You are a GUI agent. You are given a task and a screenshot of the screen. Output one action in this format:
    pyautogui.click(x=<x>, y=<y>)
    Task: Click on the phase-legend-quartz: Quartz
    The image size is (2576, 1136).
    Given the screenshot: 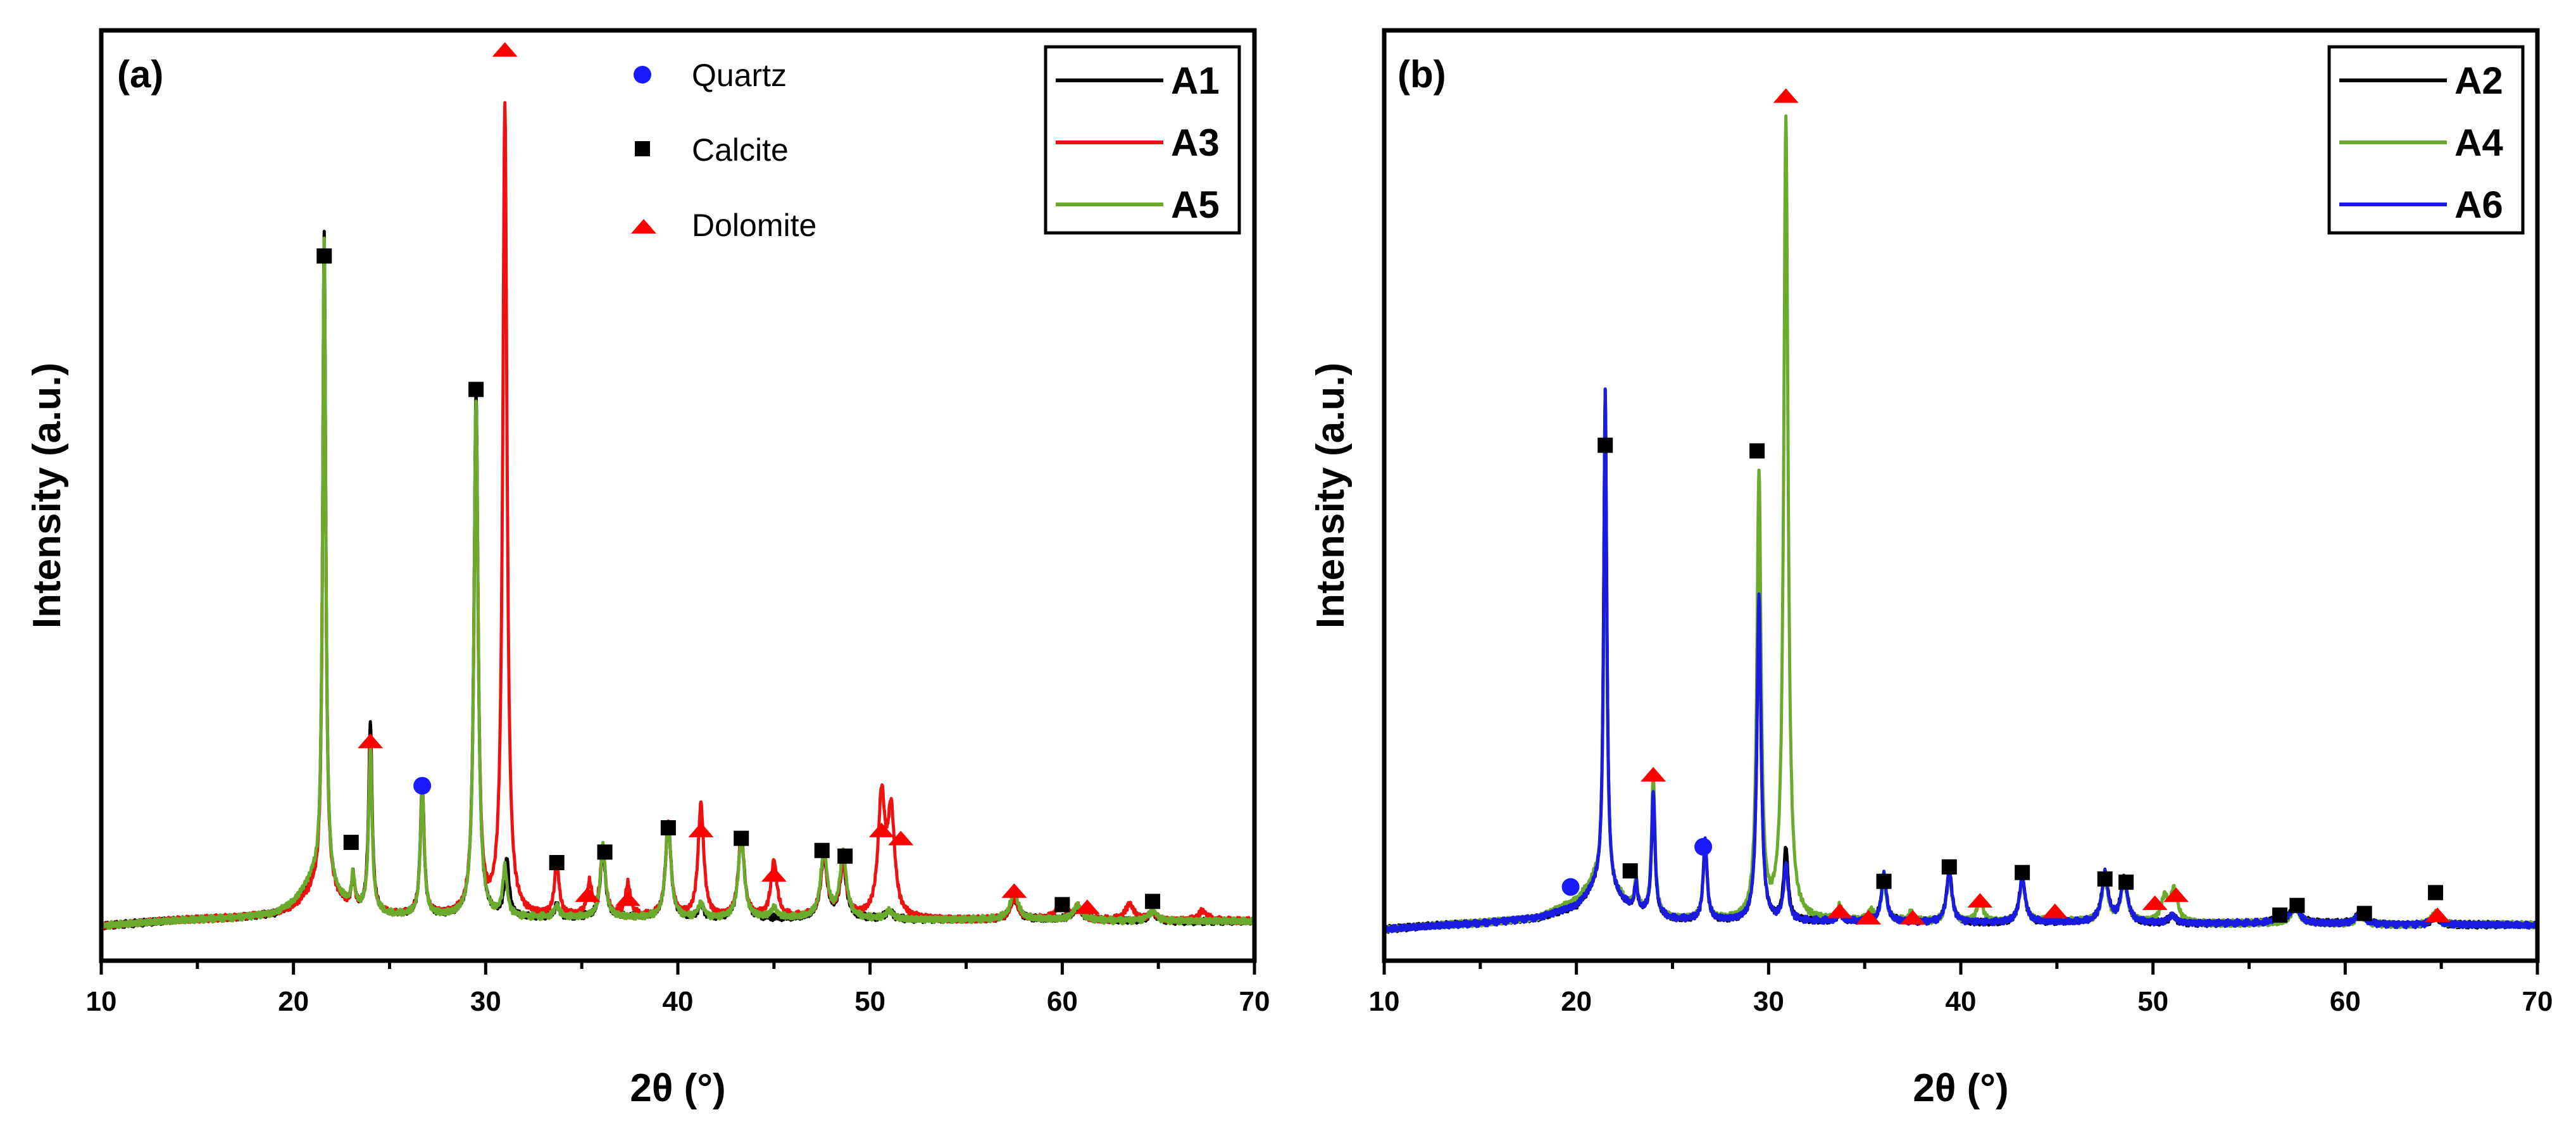 What is the action you would take?
    pyautogui.click(x=739, y=76)
    